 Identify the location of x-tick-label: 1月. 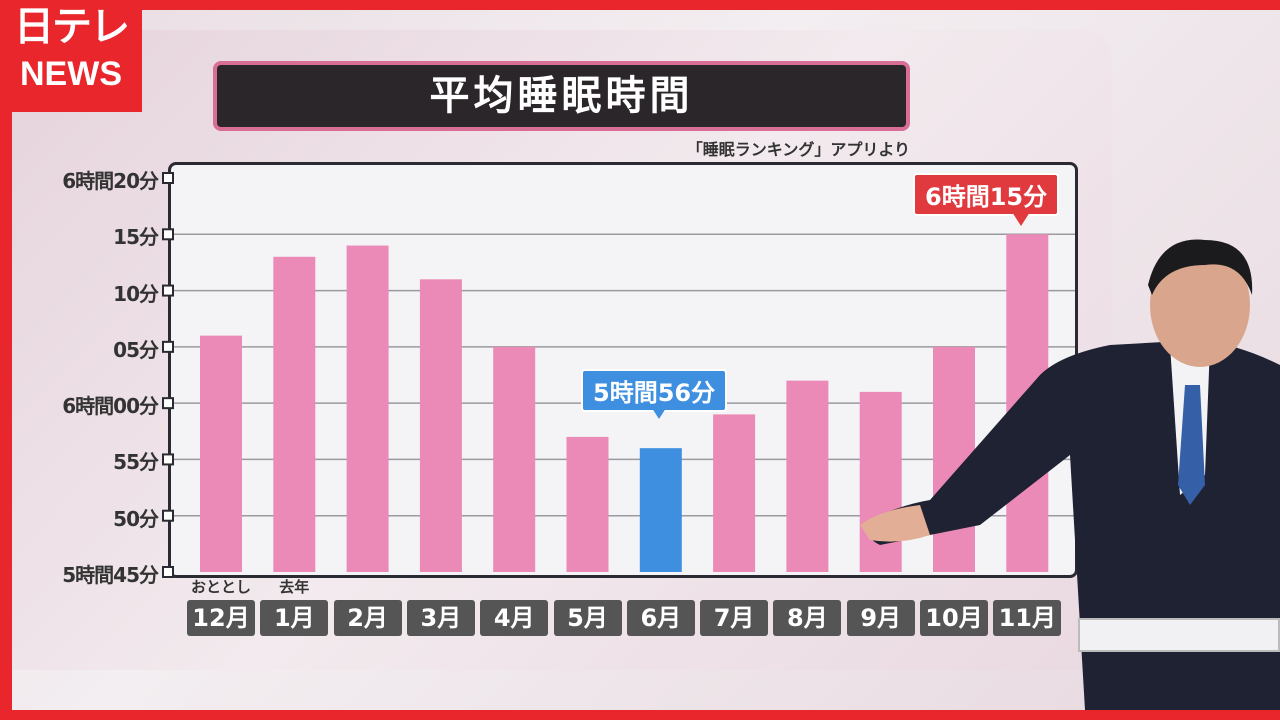
(294, 618).